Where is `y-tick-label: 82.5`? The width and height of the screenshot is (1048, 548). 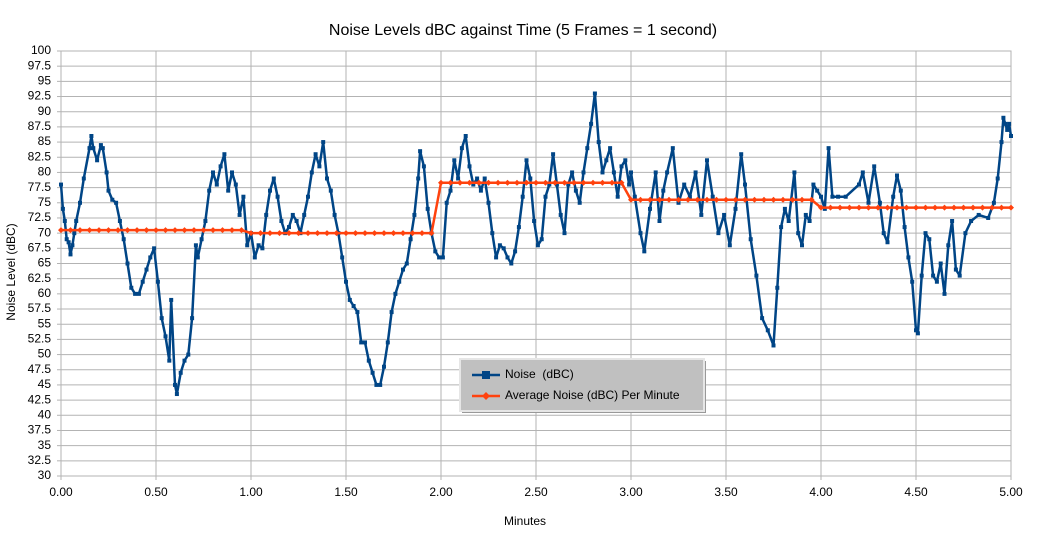 y-tick-label: 82.5 is located at coordinates (40, 156).